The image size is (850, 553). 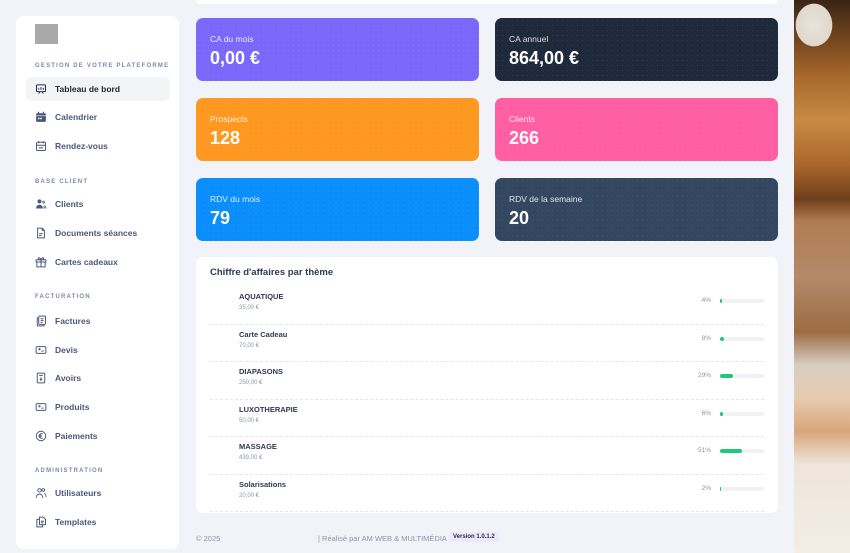 What do you see at coordinates (706, 413) in the screenshot?
I see `theme-percent: 6%` at bounding box center [706, 413].